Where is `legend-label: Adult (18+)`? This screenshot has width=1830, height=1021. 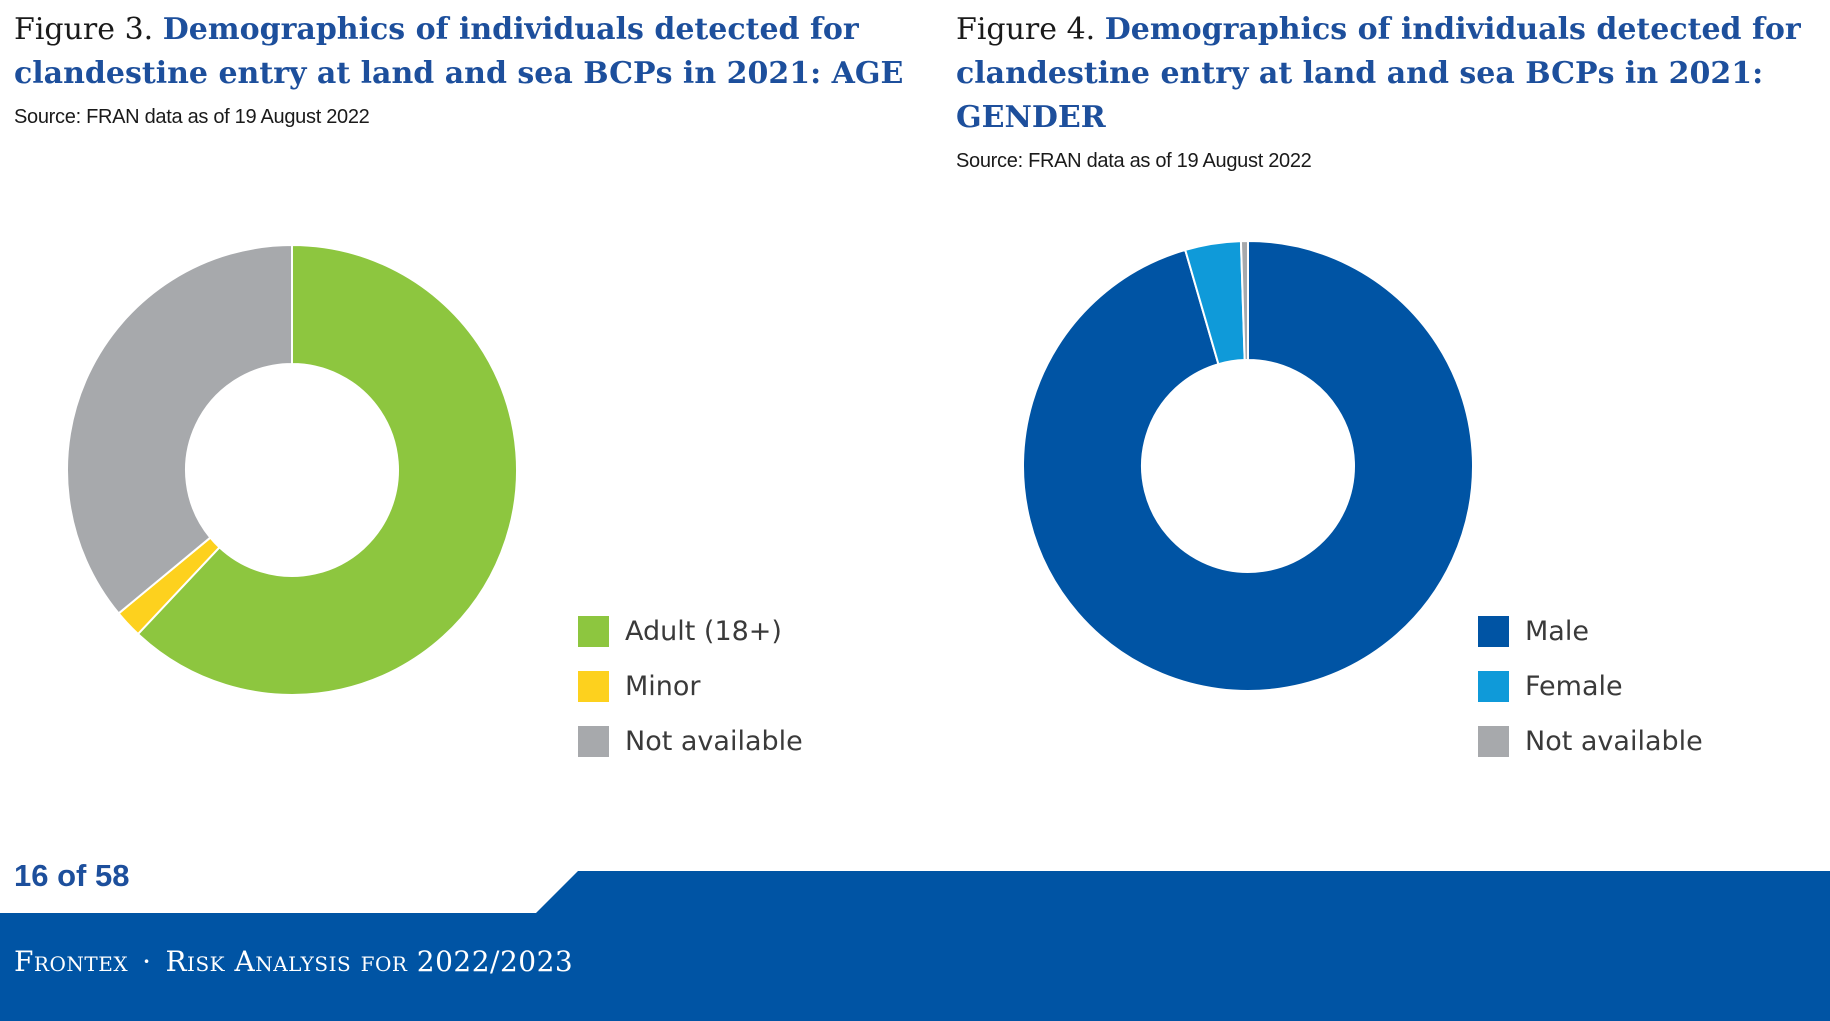
legend-label: Adult (18+) is located at coordinates (703, 631).